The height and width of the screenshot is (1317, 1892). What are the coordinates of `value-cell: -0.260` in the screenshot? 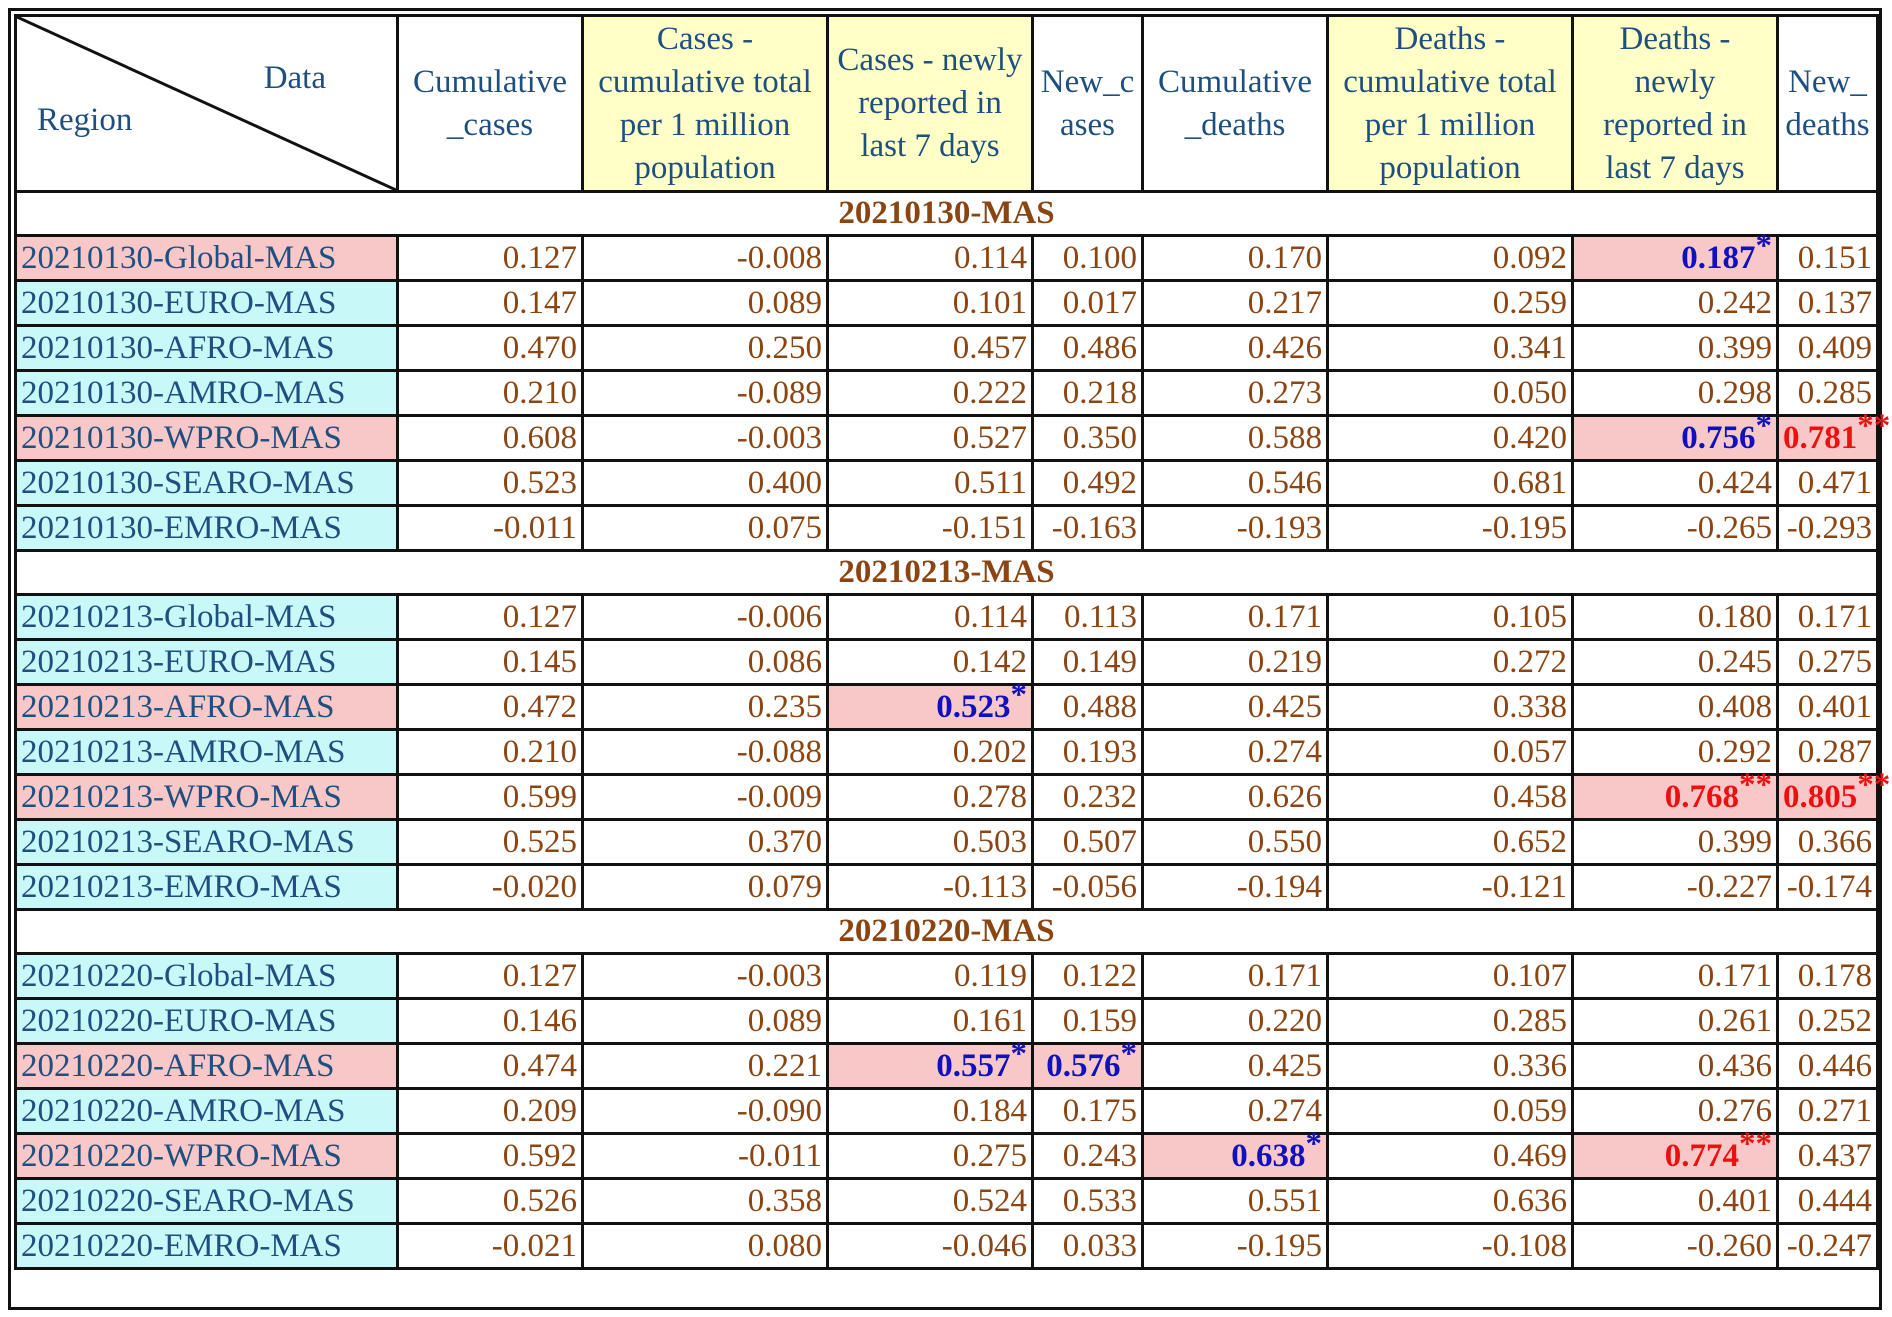 It's located at (1675, 1246).